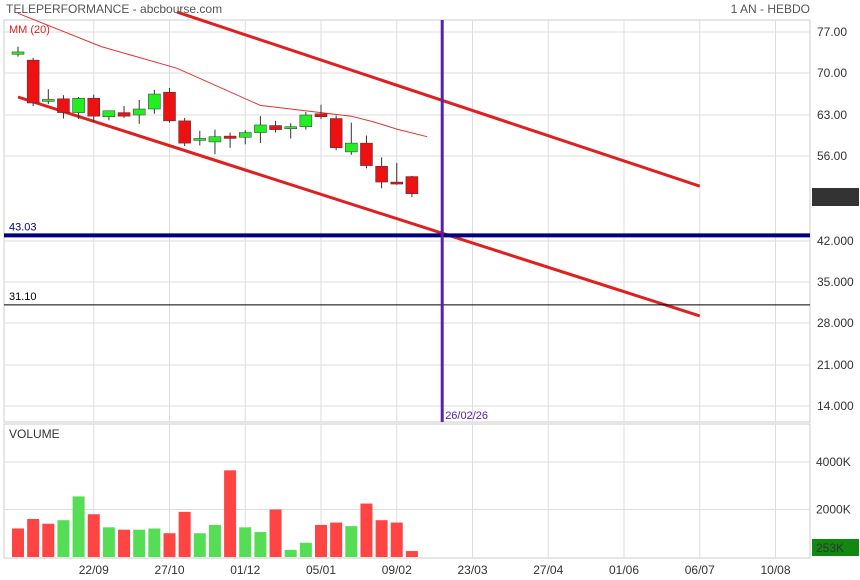 The width and height of the screenshot is (860, 580). I want to click on y-tick-label: 70.00, so click(832, 73).